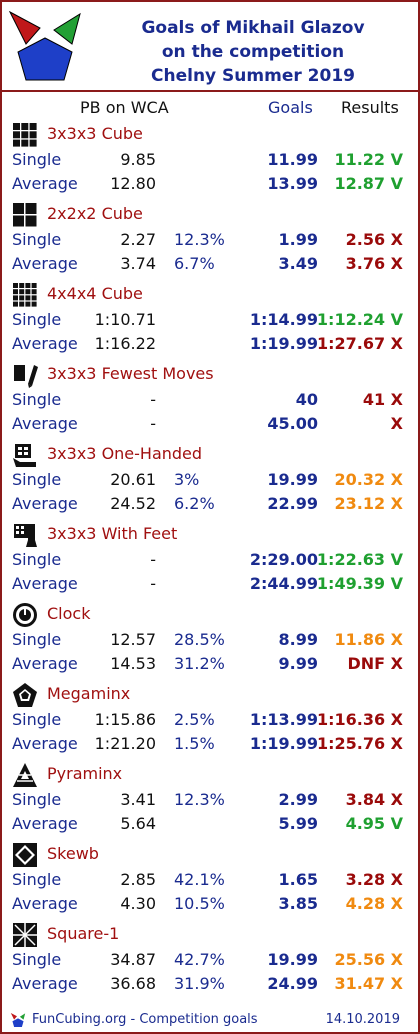  Describe the element at coordinates (199, 959) in the screenshot. I see `percent-value: 42.7%` at that location.